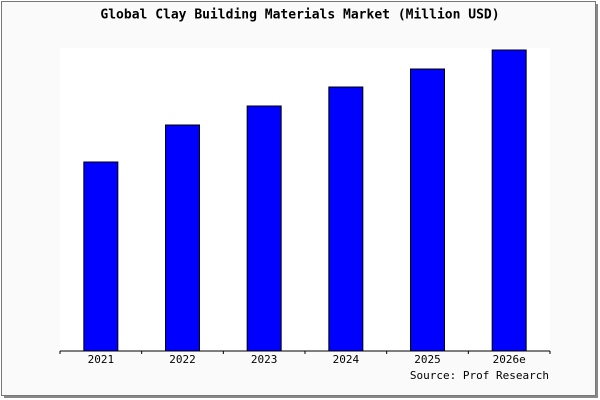  I want to click on x-tick-label: 2023, so click(264, 359).